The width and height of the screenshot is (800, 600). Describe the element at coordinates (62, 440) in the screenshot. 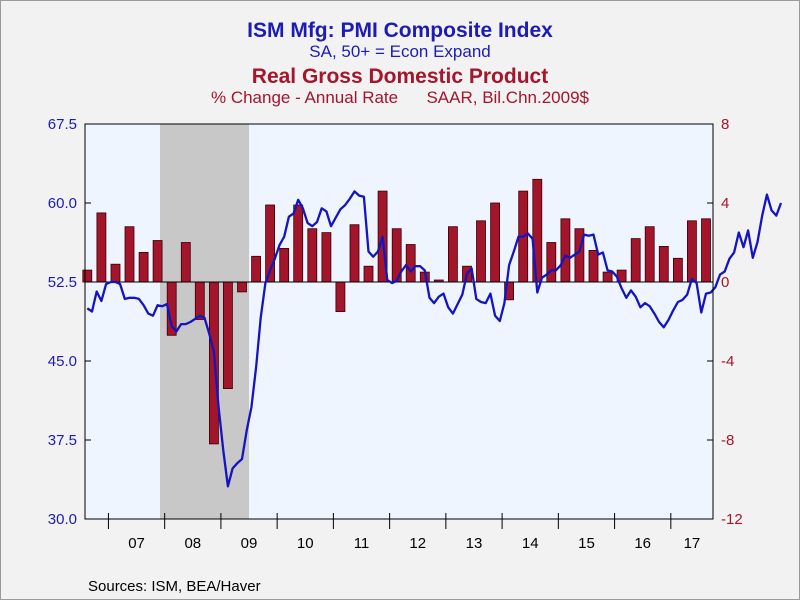

I see `left-axis-label: 37.5` at that location.